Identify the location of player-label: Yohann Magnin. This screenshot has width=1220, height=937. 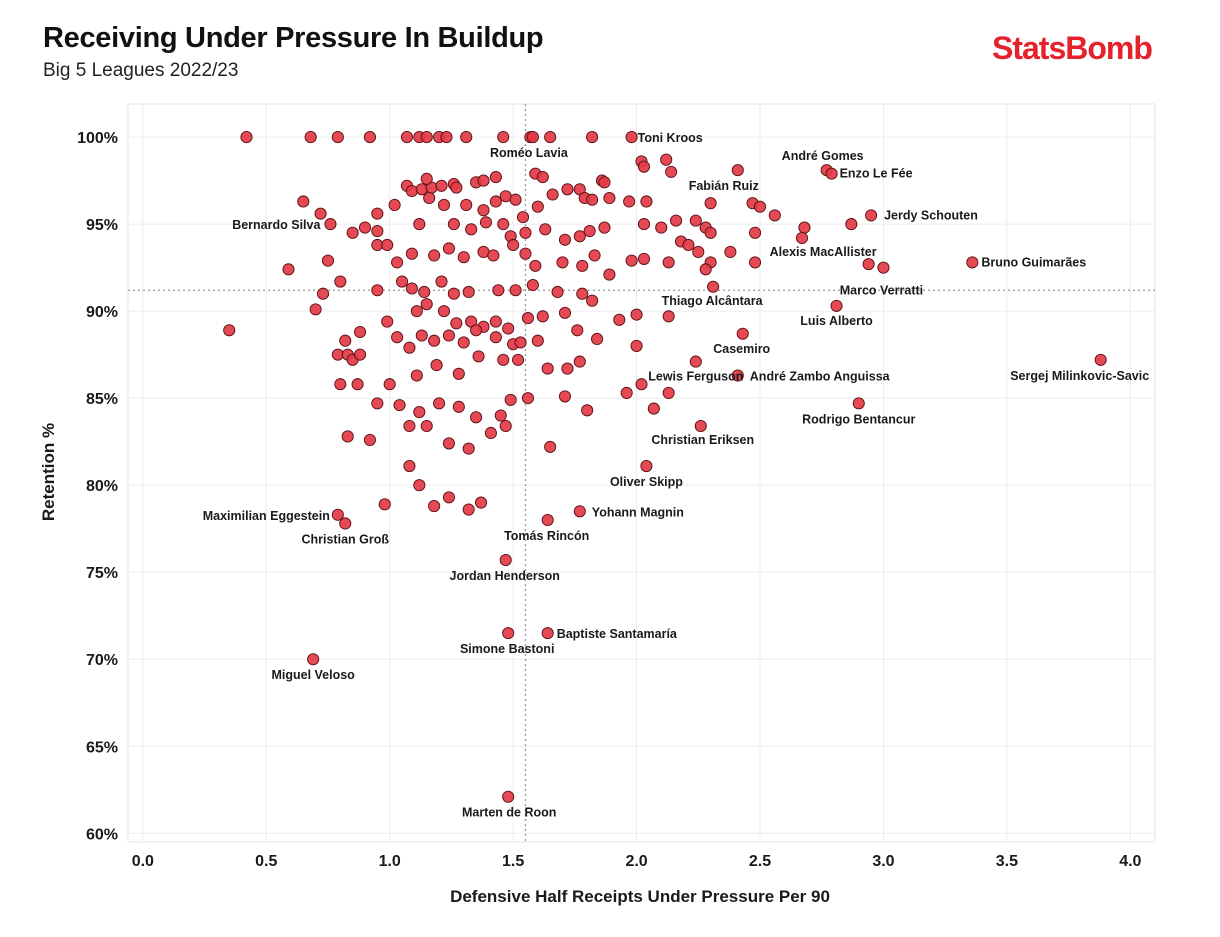
(638, 512).